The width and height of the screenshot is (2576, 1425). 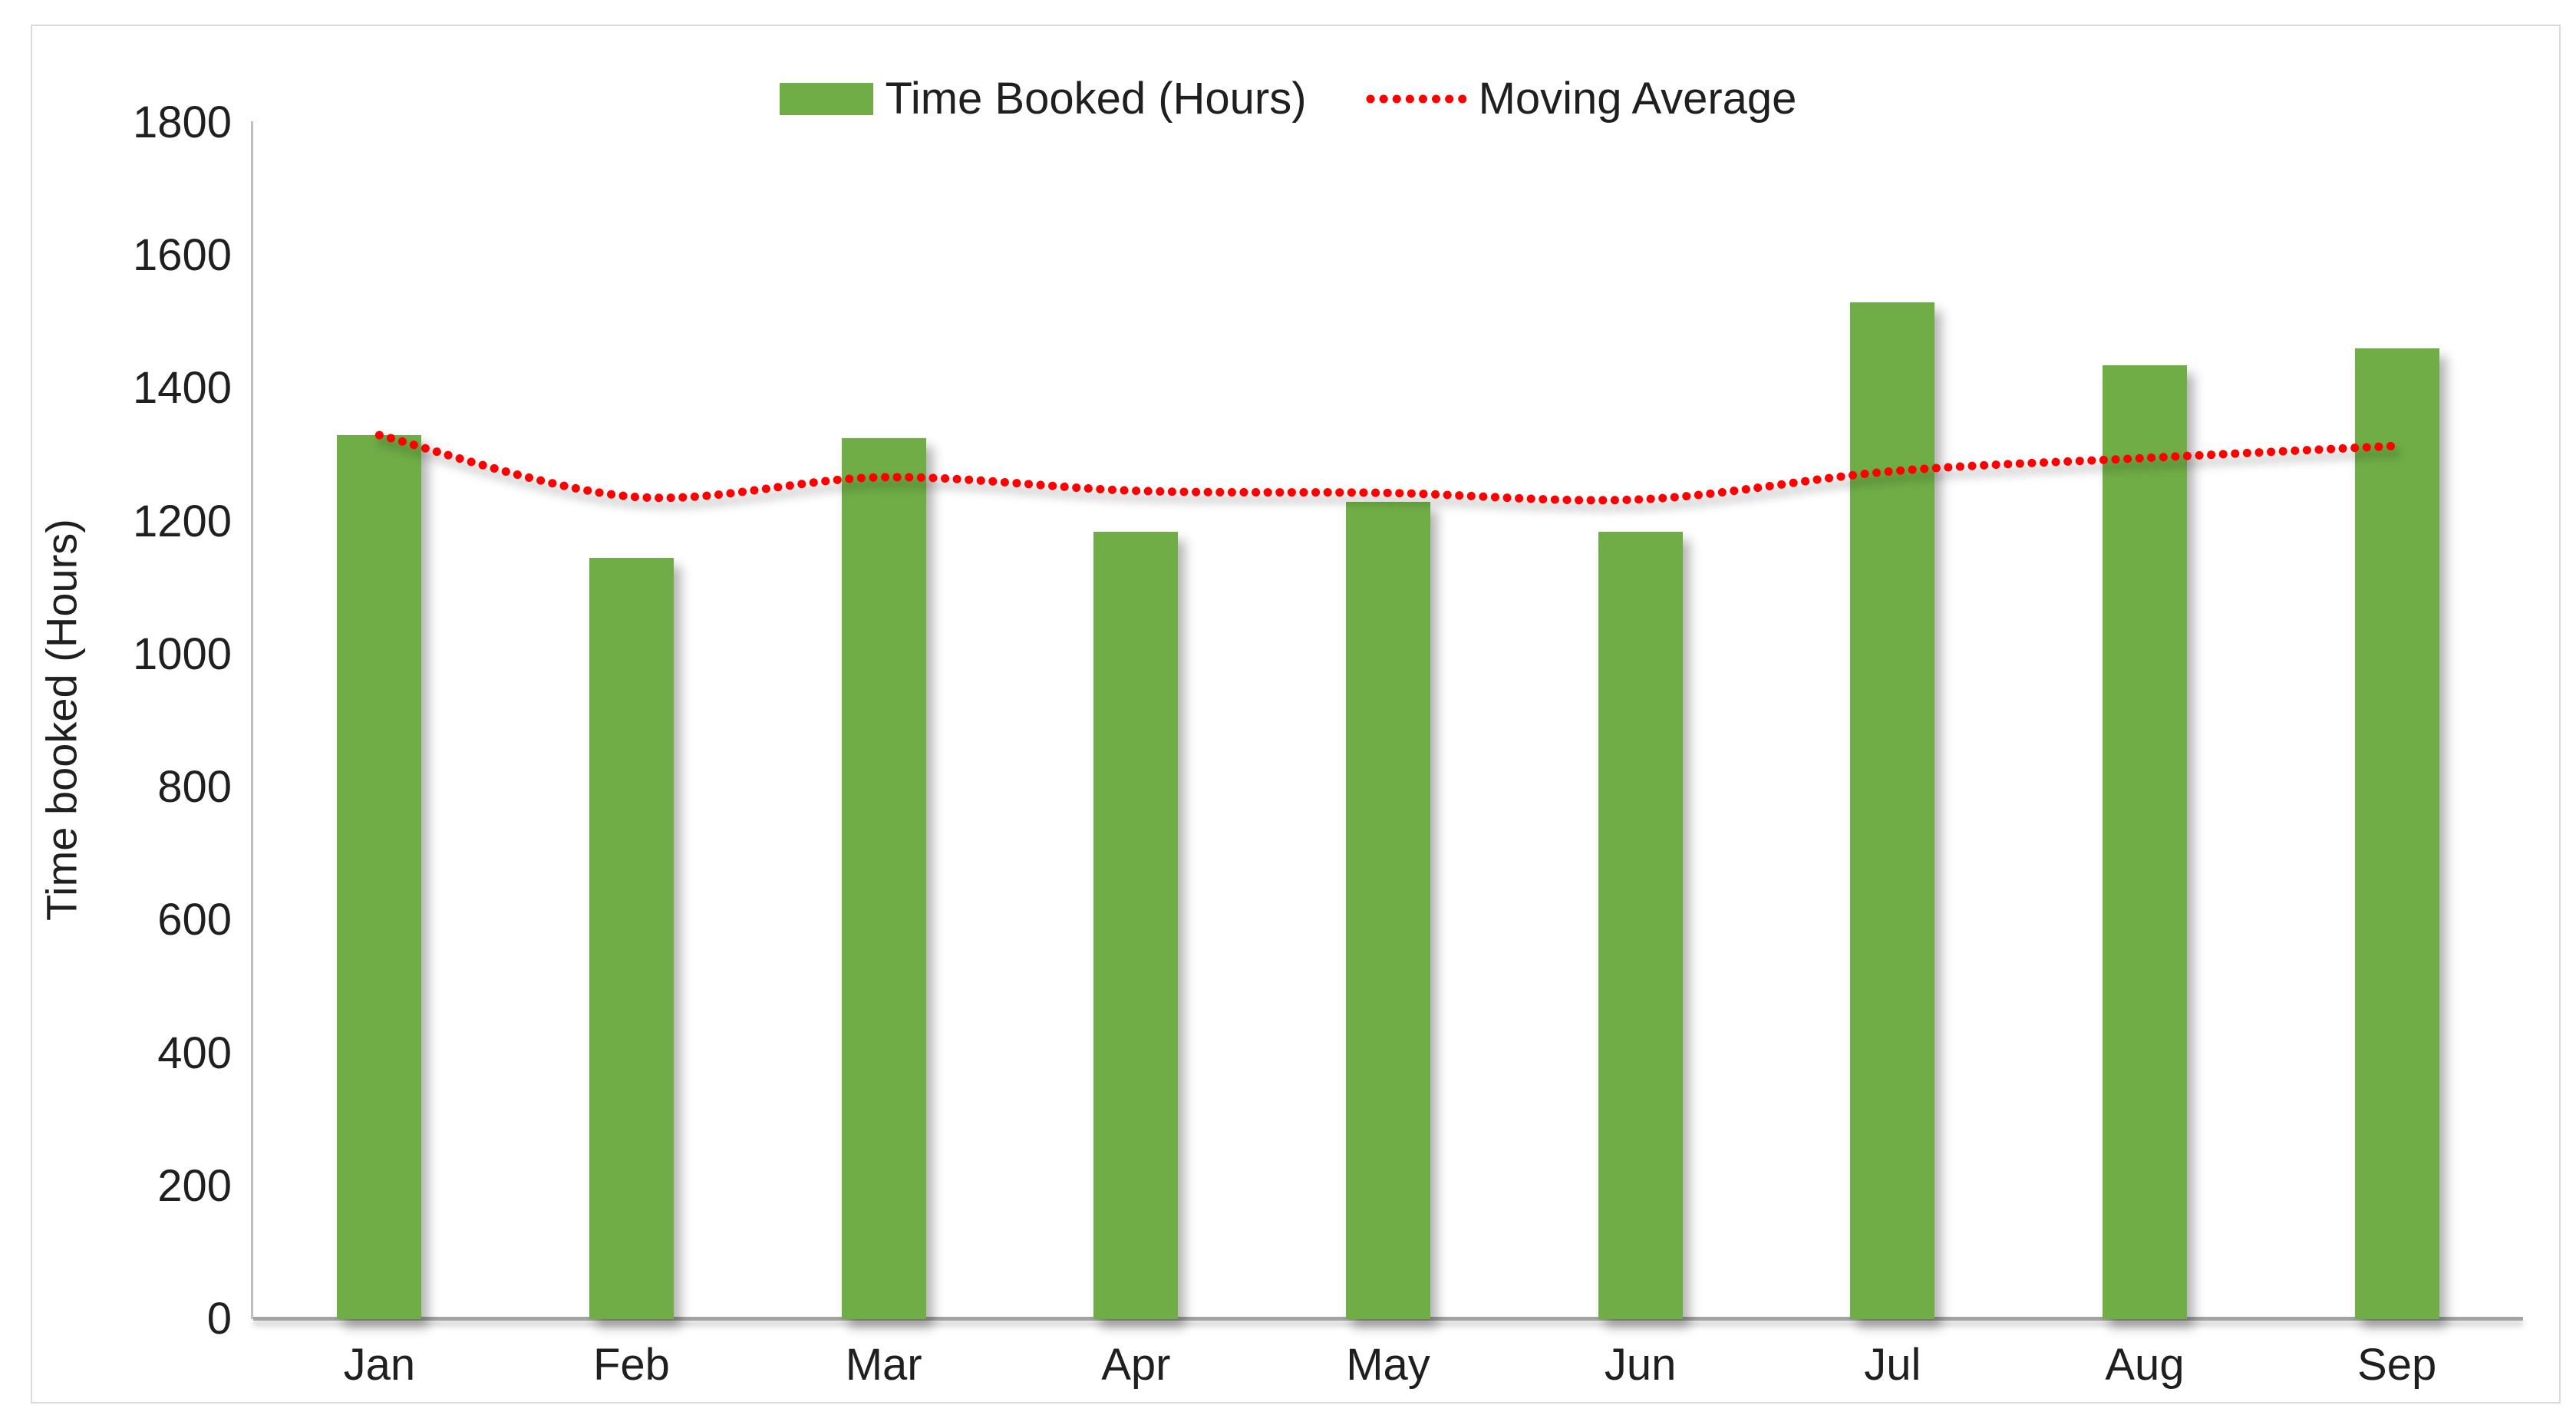 What do you see at coordinates (1640, 1365) in the screenshot?
I see `x-tick-label-jun: Jun` at bounding box center [1640, 1365].